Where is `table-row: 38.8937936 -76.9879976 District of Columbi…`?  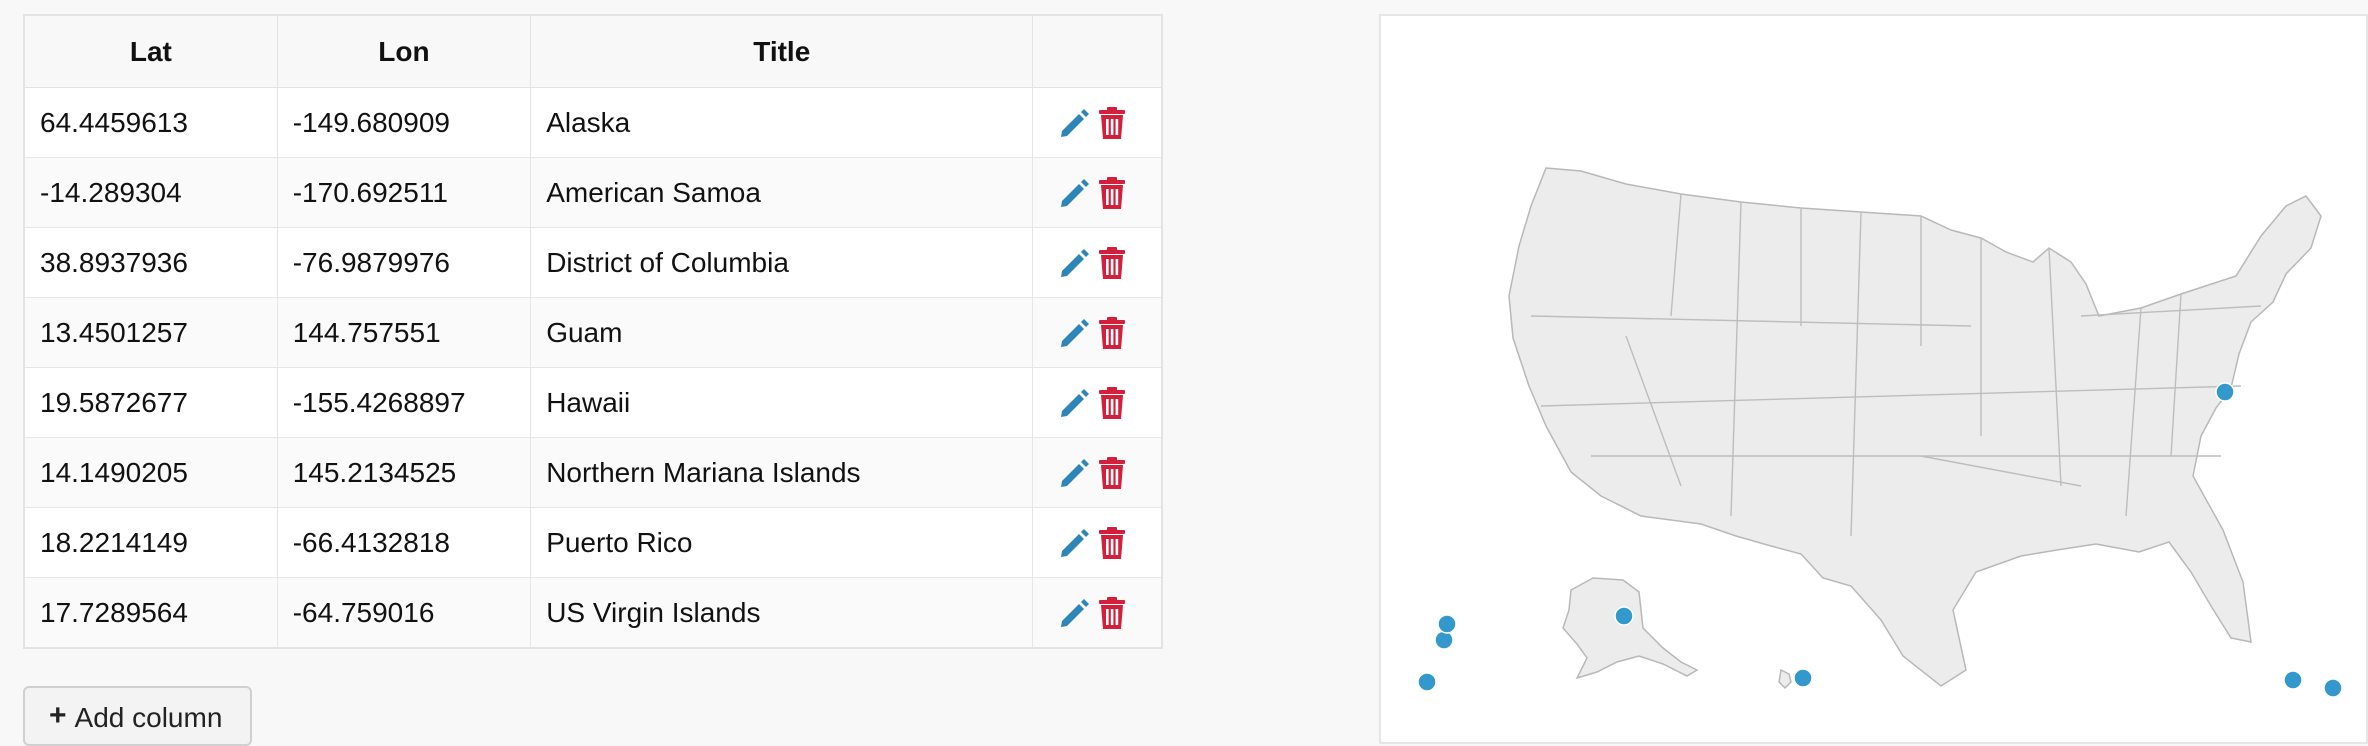 table-row: 38.8937936 -76.9879976 District of Columbi… is located at coordinates (593, 262).